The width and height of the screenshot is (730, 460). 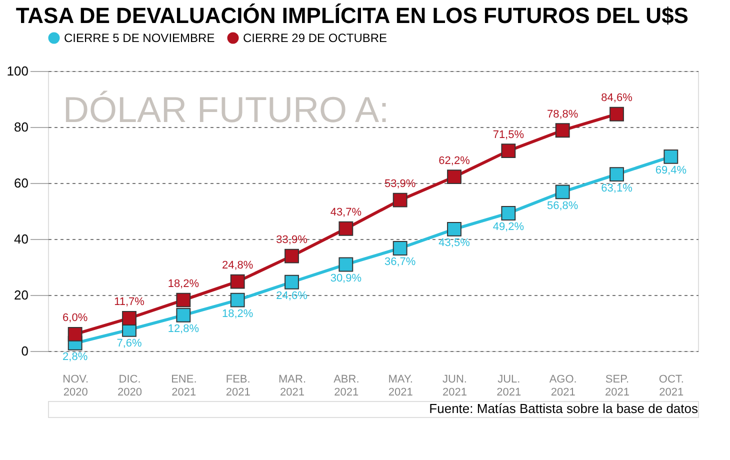 I want to click on x-tick-label: AGO. 2021, so click(x=563, y=386).